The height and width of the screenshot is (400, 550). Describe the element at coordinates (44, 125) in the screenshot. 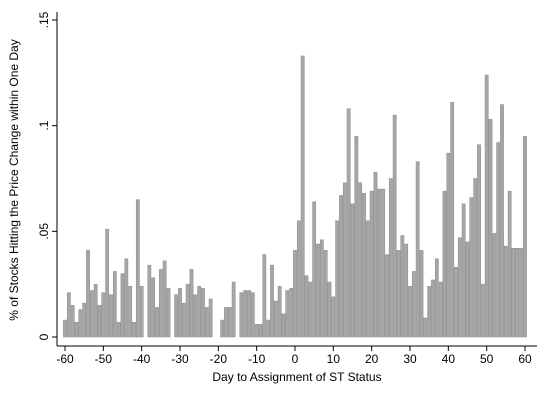

I see `y-tick-label: .1` at that location.